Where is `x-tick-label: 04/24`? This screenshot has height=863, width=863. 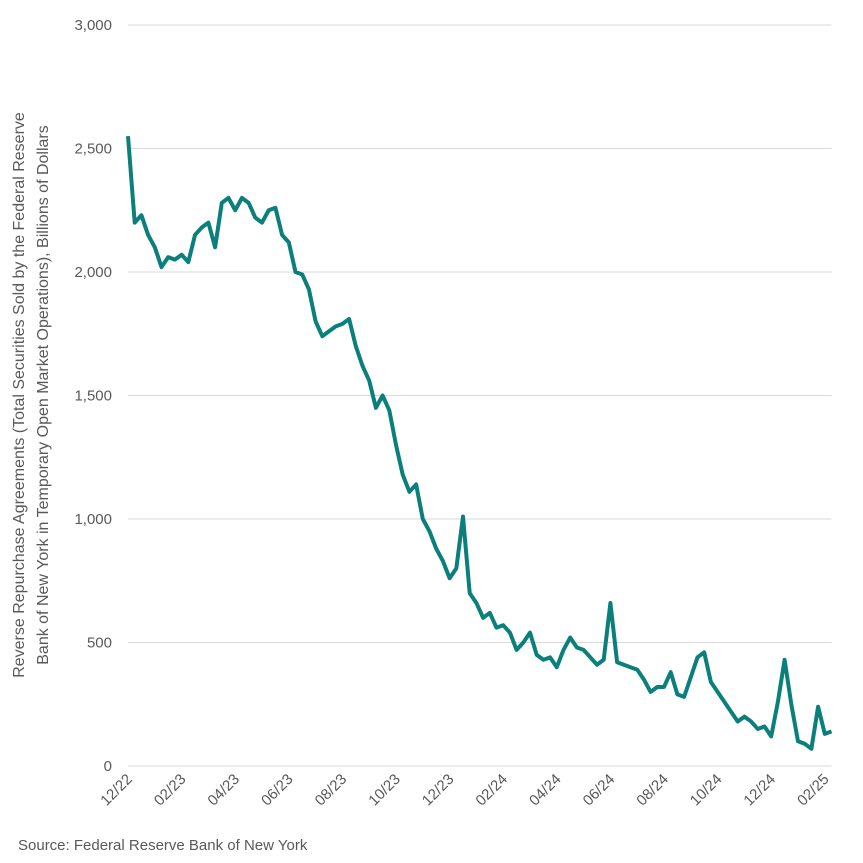
x-tick-label: 04/24 is located at coordinates (545, 790).